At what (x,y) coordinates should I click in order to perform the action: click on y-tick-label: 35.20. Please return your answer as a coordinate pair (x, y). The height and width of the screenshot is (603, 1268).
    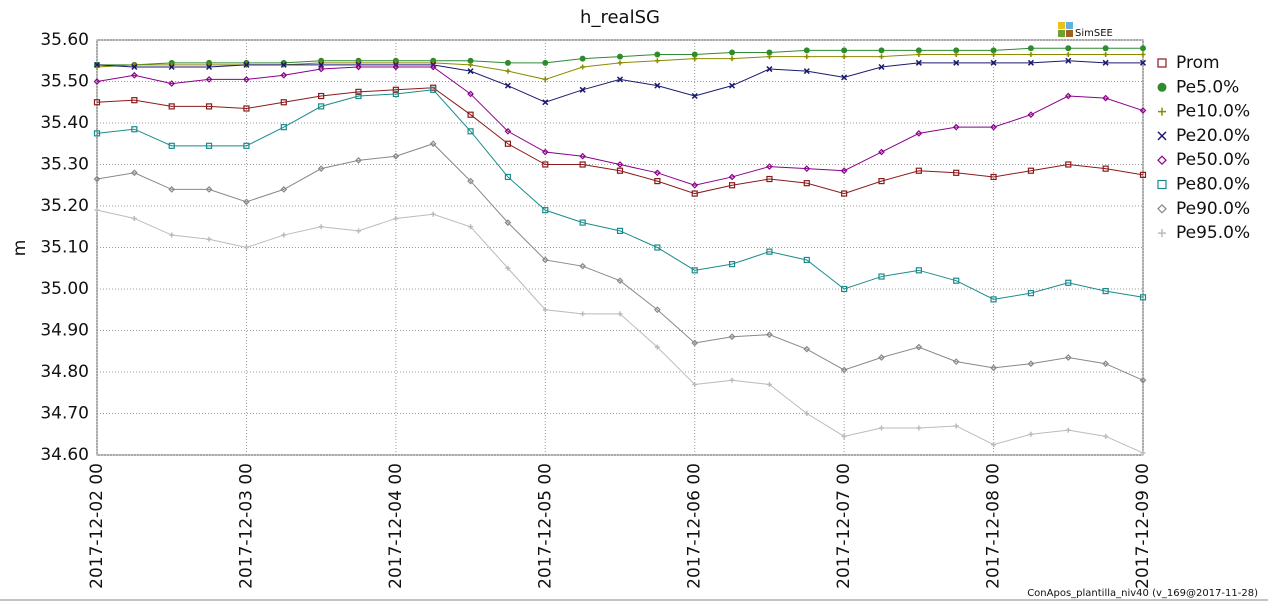
    Looking at the image, I should click on (64, 206).